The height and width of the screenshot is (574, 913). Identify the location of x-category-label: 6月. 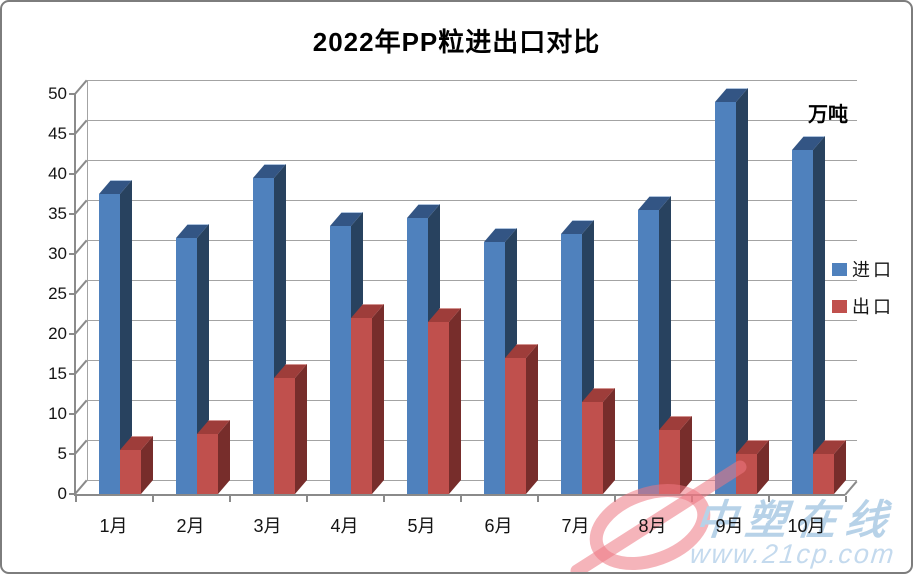
(498, 526).